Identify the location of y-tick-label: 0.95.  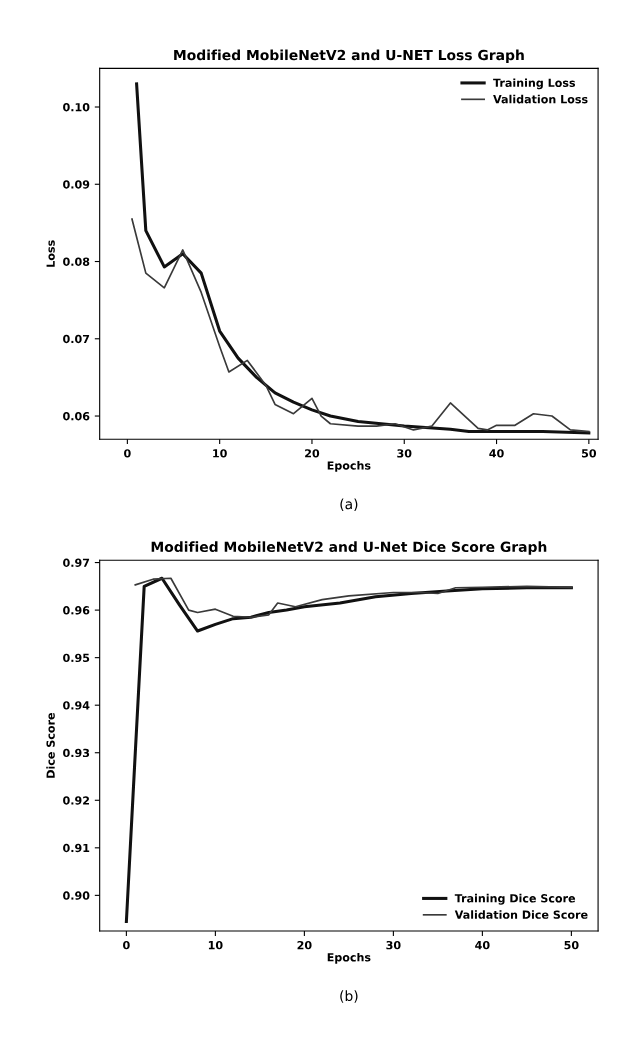
(76, 658).